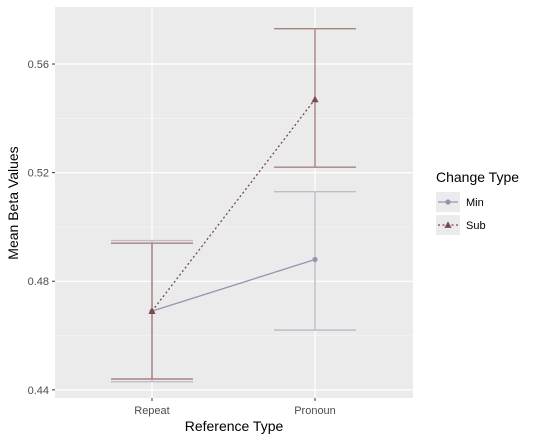  What do you see at coordinates (477, 177) in the screenshot?
I see `legend-title: Change Type` at bounding box center [477, 177].